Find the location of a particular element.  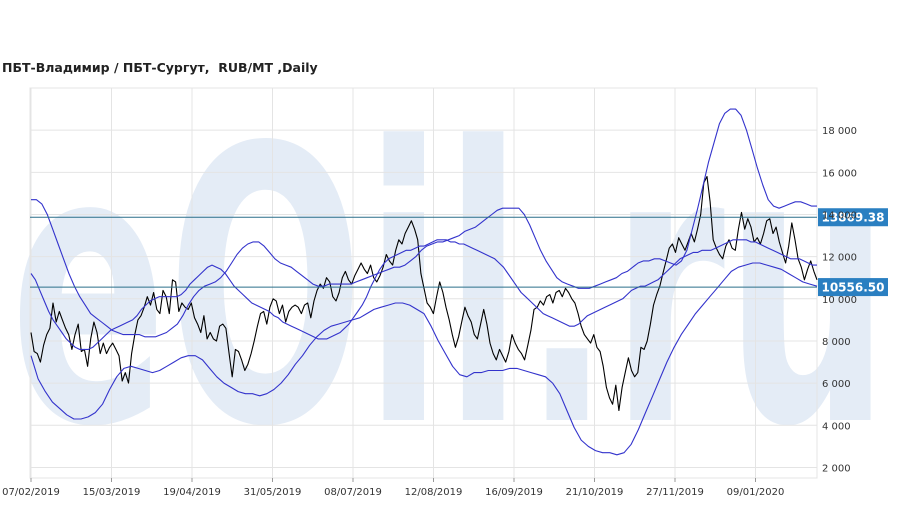

y-tick-label: 14 000 is located at coordinates (839, 215).